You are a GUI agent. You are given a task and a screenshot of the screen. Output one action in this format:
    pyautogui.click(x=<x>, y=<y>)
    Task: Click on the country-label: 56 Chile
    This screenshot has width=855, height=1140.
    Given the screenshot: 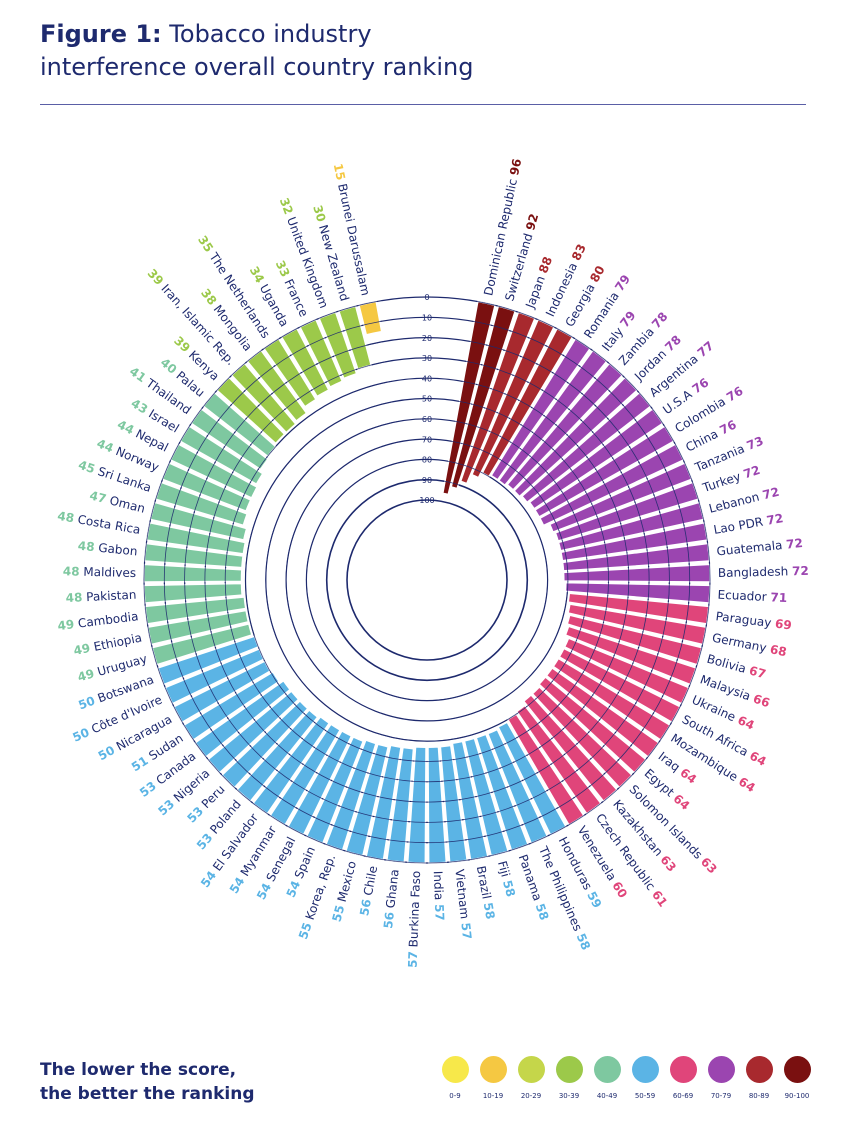 What is the action you would take?
    pyautogui.click(x=368, y=891)
    